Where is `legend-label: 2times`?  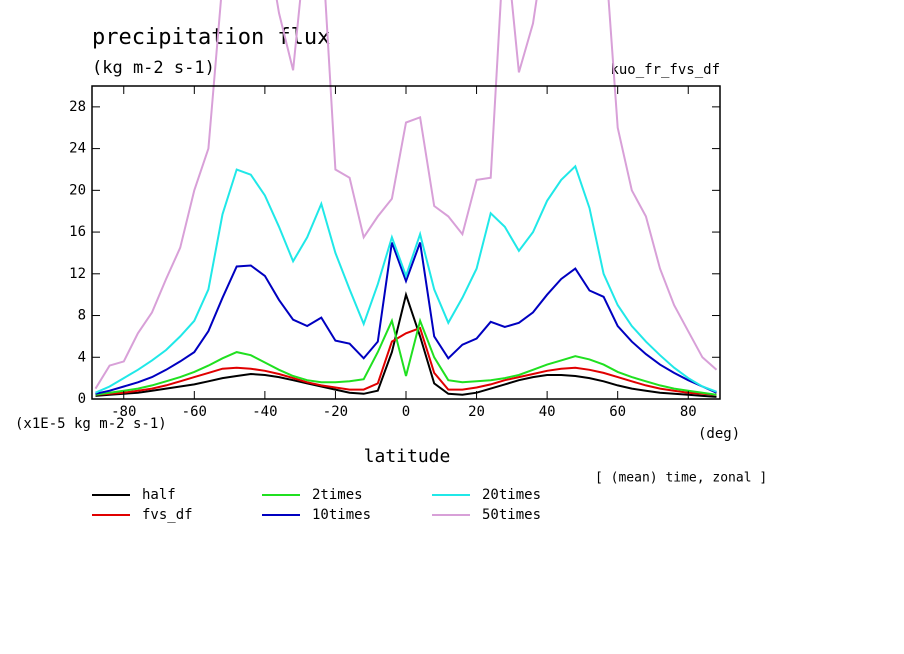
legend-label: 2times is located at coordinates (337, 495).